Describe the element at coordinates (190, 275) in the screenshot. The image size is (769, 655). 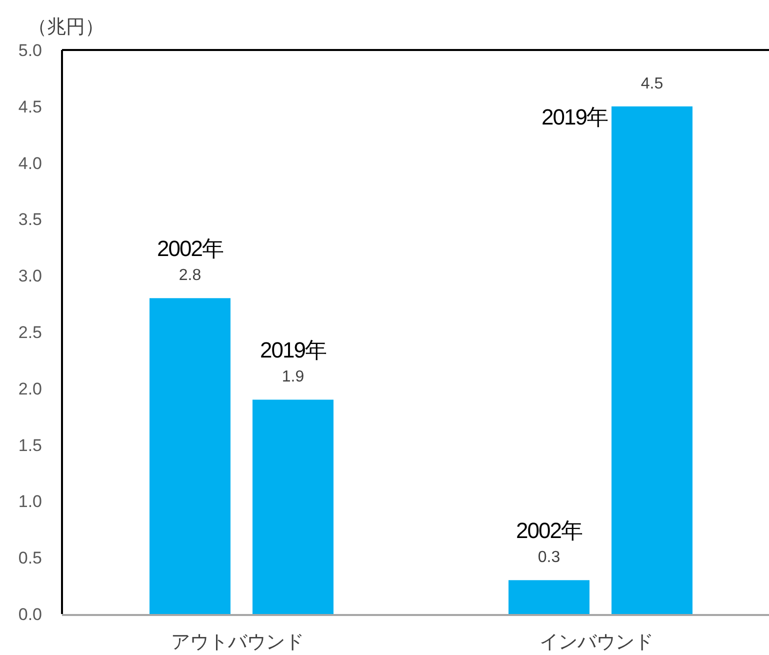
I see `data-label: 2.8` at that location.